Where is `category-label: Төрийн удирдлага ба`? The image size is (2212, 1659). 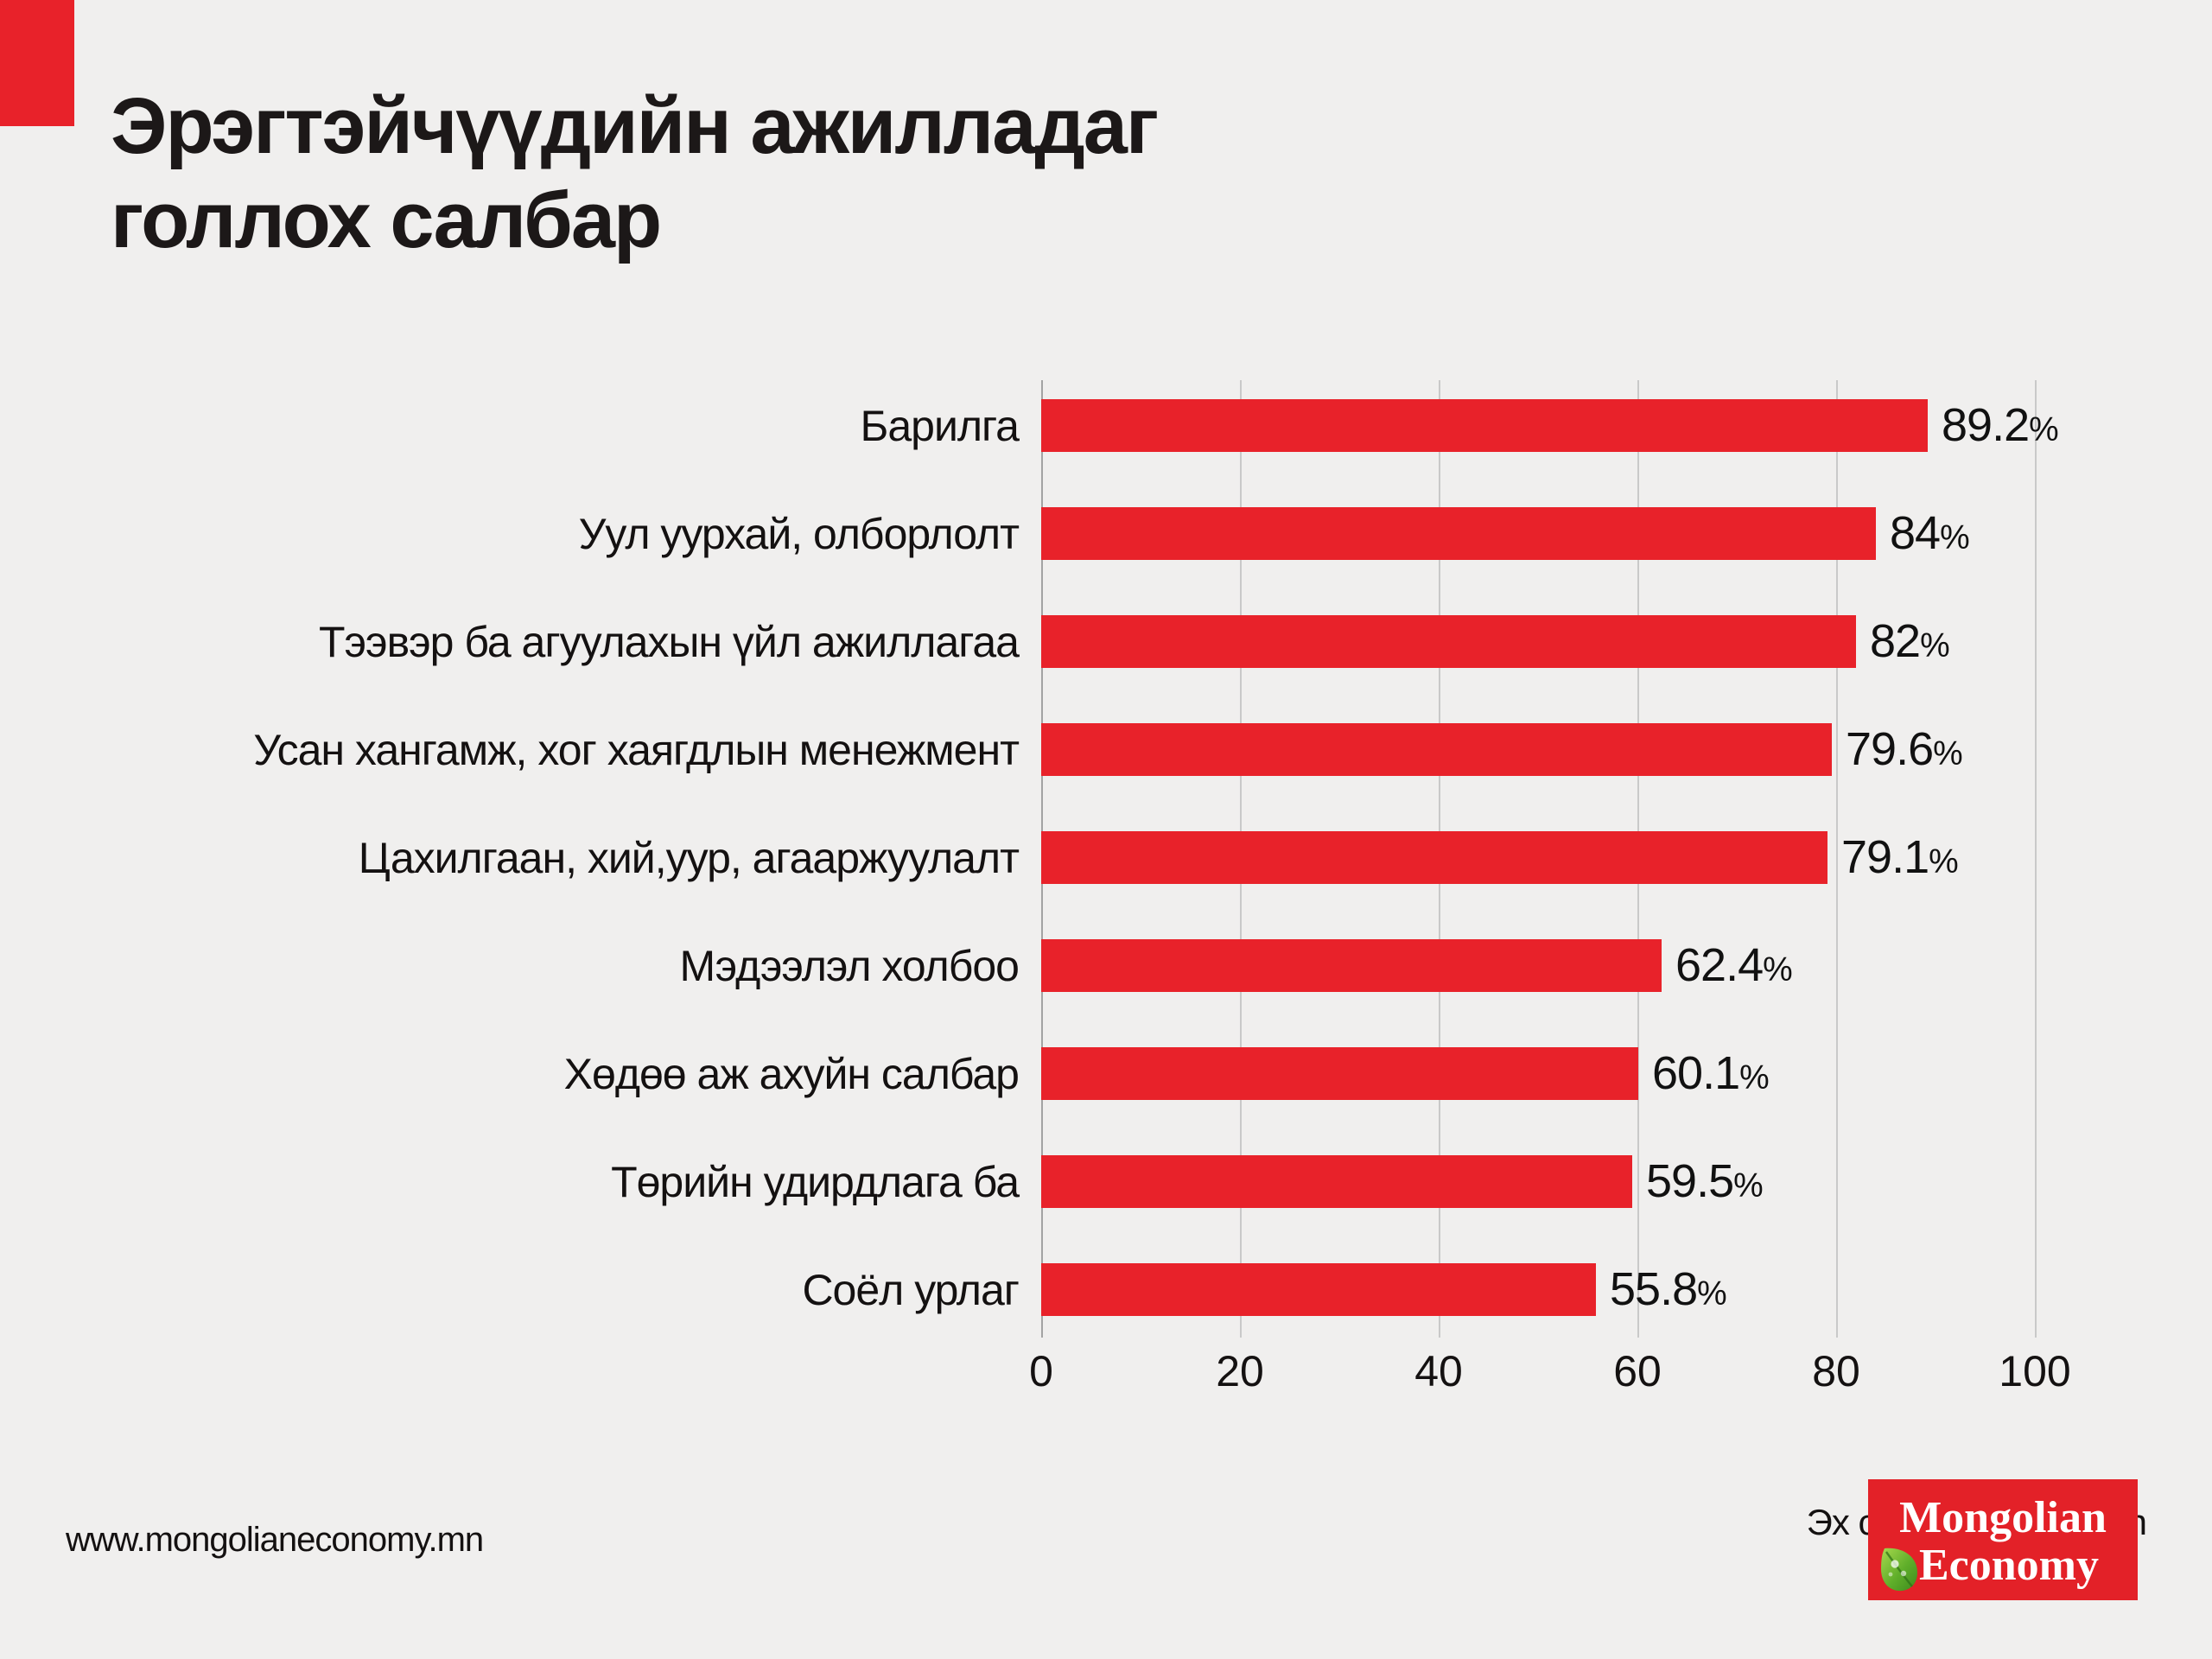 category-label: Төрийн удирдлага ба is located at coordinates (815, 1181).